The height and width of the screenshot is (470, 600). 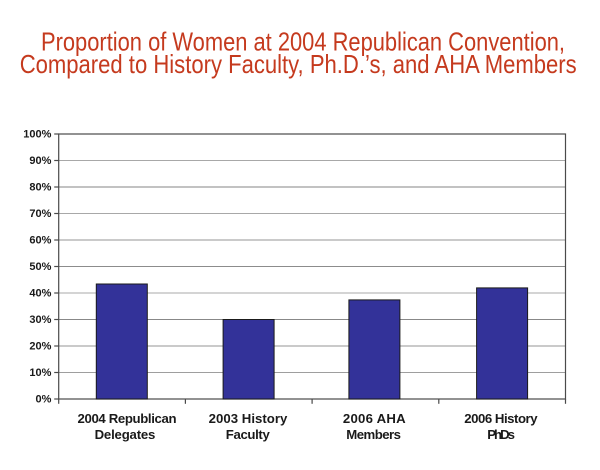 What do you see at coordinates (40, 161) in the screenshot?
I see `svg-text: 90%` at bounding box center [40, 161].